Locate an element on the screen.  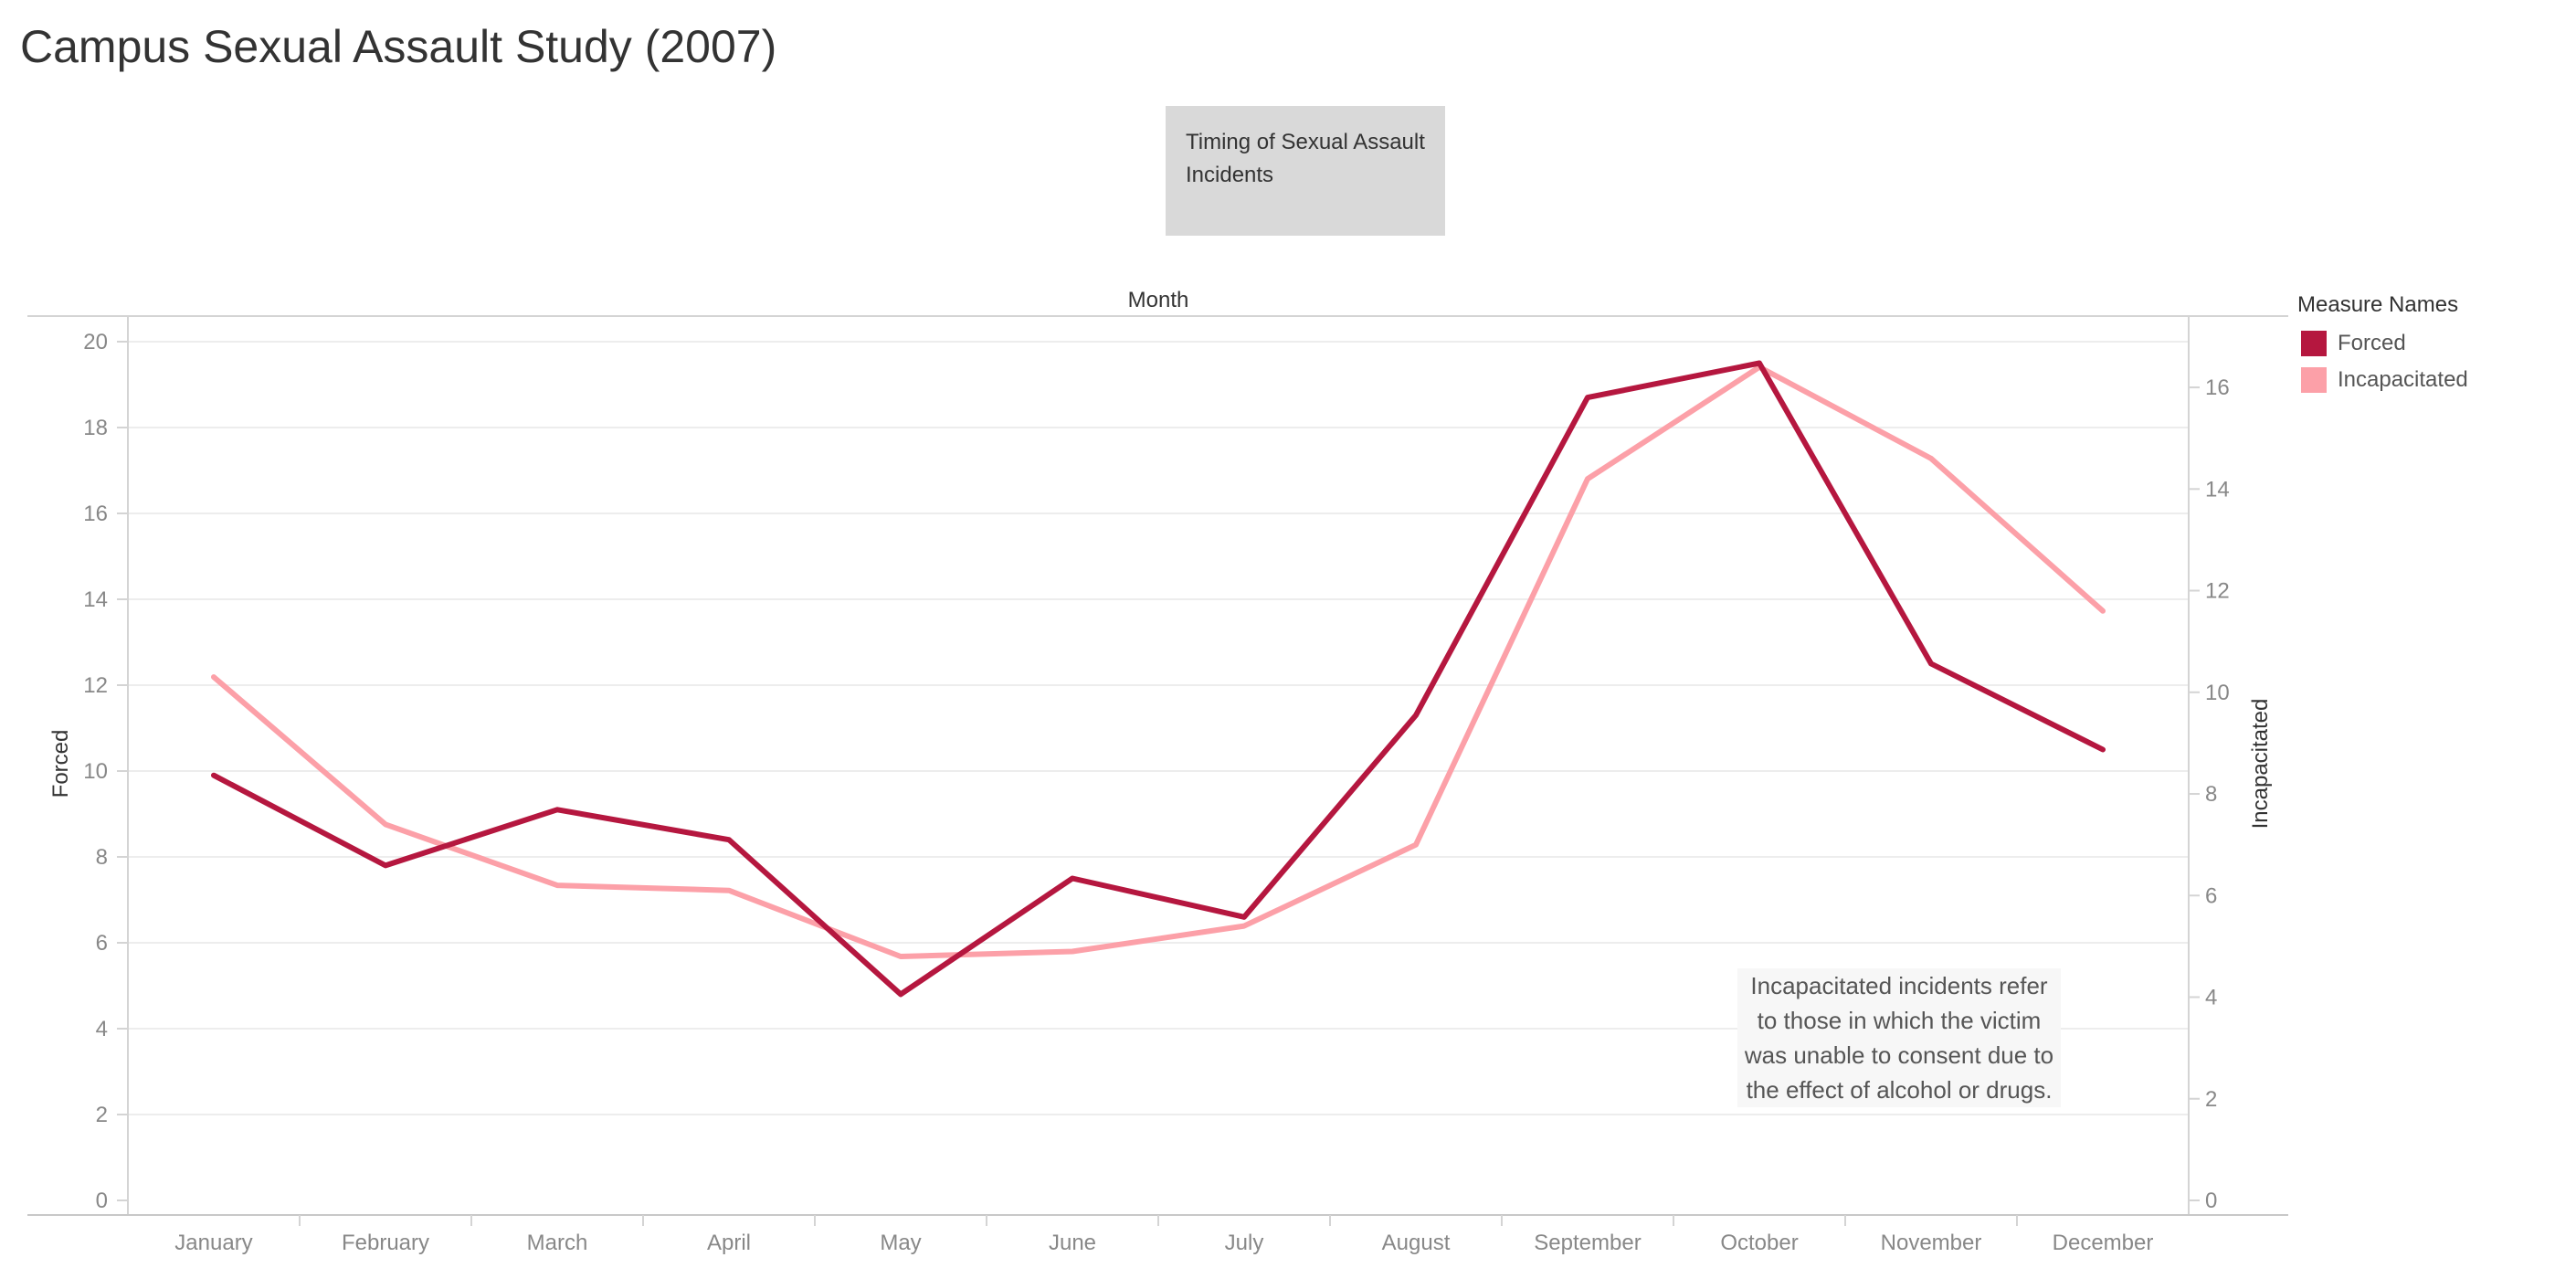
y-right-tick-label: 16 is located at coordinates (2217, 387).